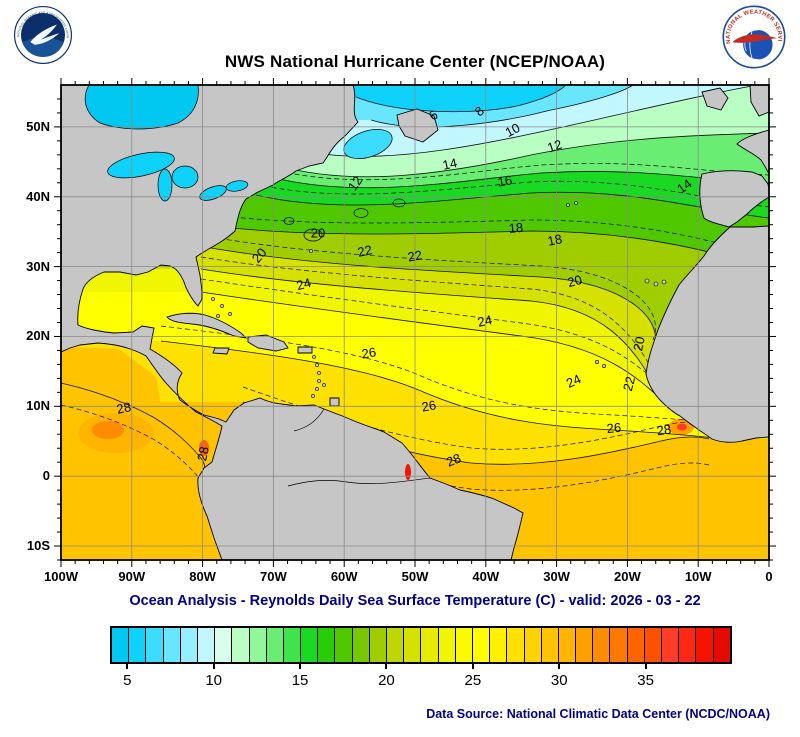  I want to click on nws-logo-graphic: NATIONAL WEATHER SERVICE, so click(754, 37).